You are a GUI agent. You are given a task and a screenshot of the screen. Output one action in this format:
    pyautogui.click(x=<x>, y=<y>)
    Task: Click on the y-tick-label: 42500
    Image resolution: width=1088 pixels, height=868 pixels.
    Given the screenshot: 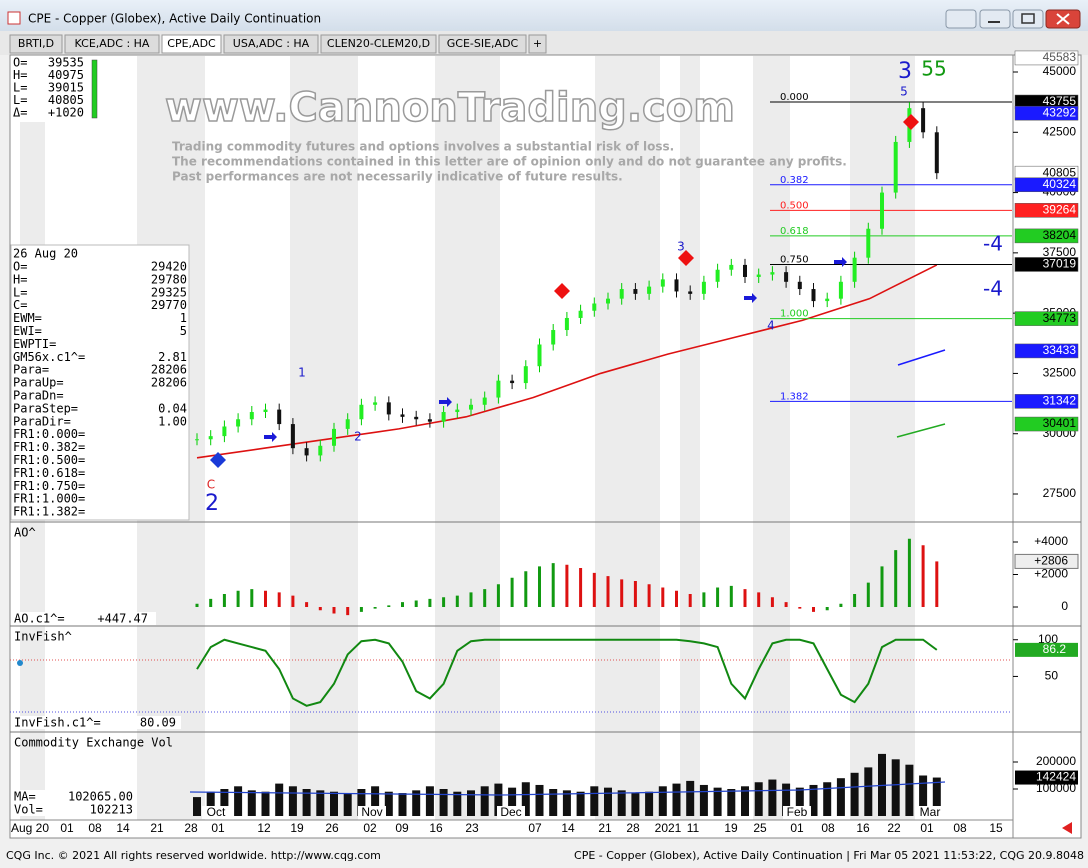 What is the action you would take?
    pyautogui.click(x=1060, y=131)
    